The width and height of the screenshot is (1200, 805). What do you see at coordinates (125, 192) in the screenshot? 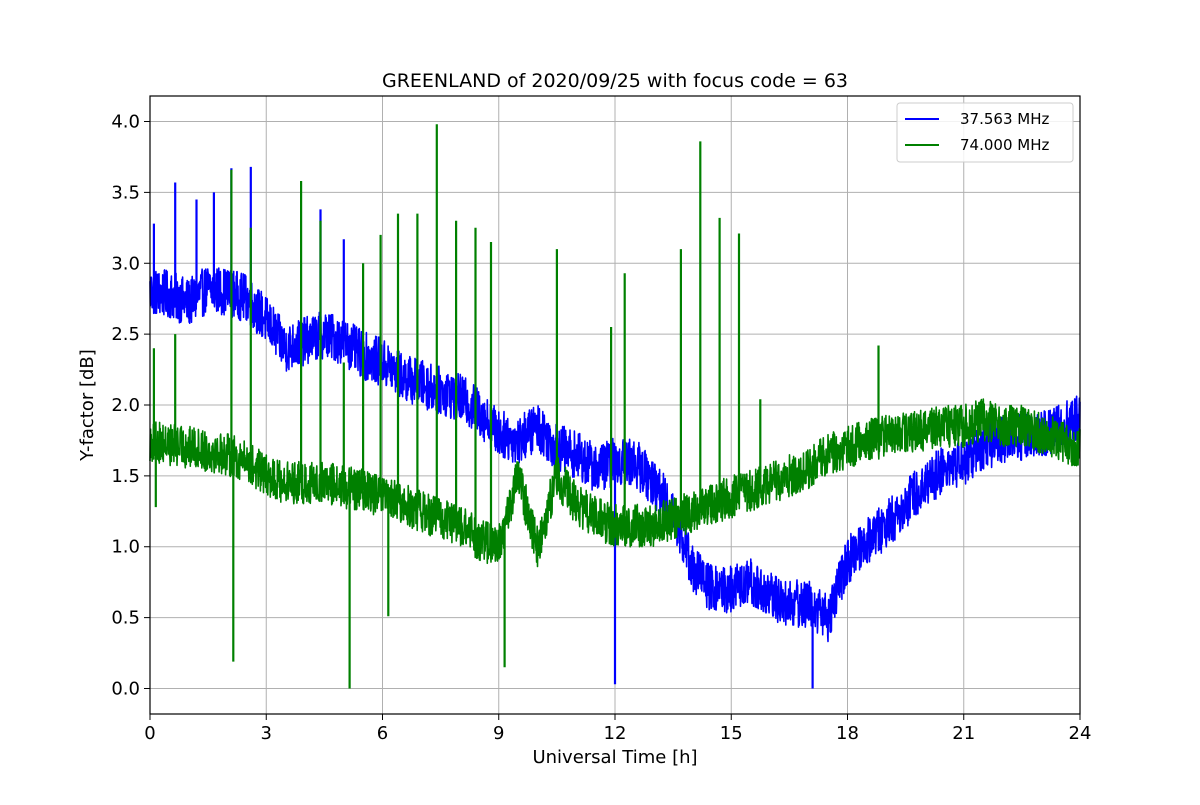
I see `y-tick-label: 3.5` at bounding box center [125, 192].